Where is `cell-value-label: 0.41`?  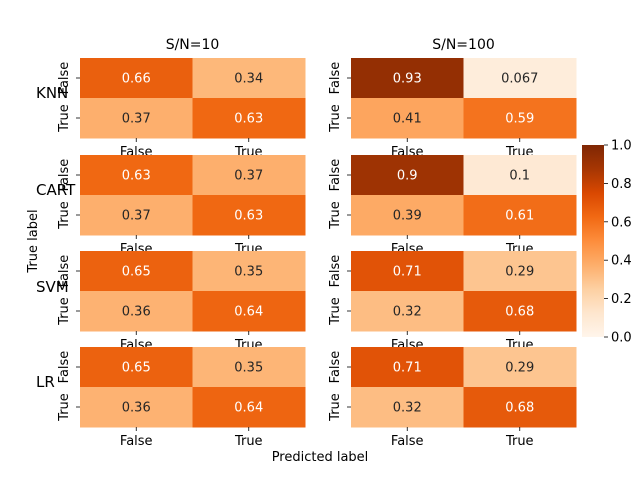 cell-value-label: 0.41 is located at coordinates (407, 119).